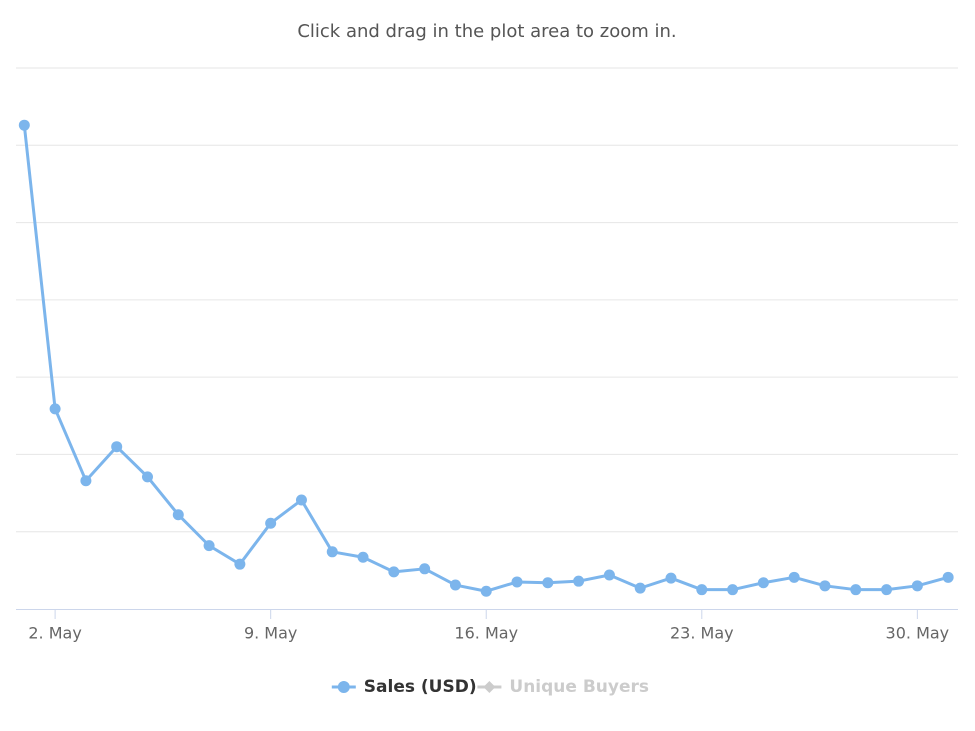  Describe the element at coordinates (420, 687) in the screenshot. I see `legend-label: Sales (USD)` at that location.